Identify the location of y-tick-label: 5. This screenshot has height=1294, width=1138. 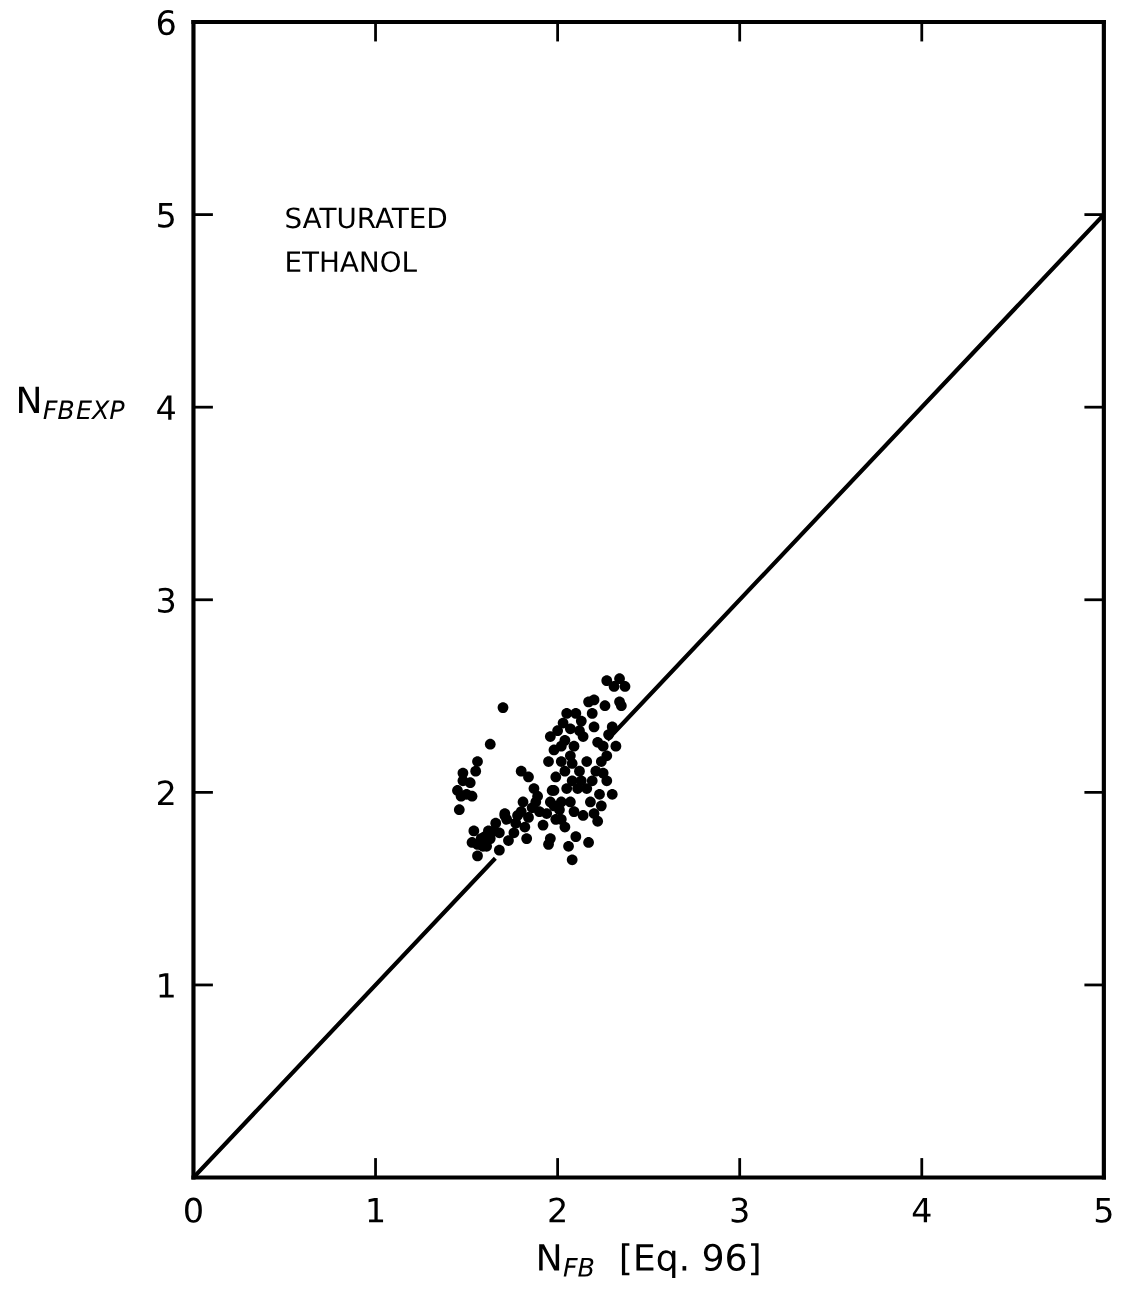
(166, 215).